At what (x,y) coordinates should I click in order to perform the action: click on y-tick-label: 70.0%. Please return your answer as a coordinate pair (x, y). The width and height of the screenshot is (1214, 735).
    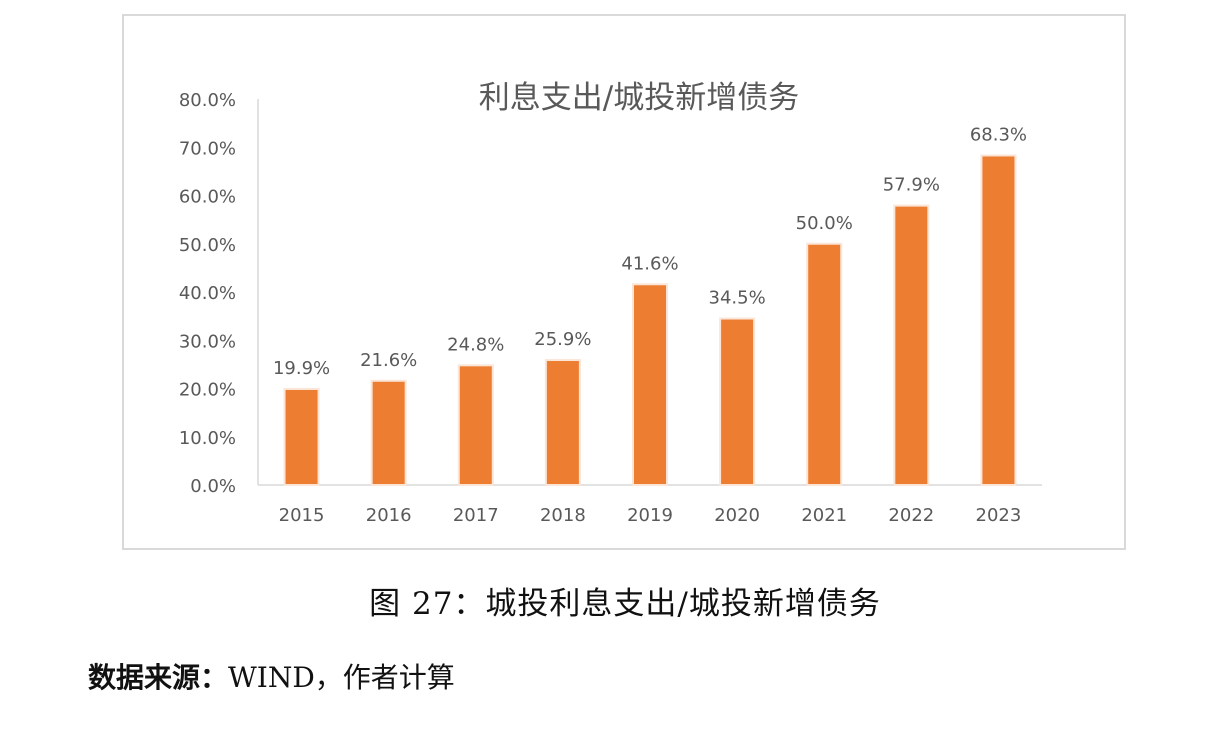
    Looking at the image, I should click on (207, 148).